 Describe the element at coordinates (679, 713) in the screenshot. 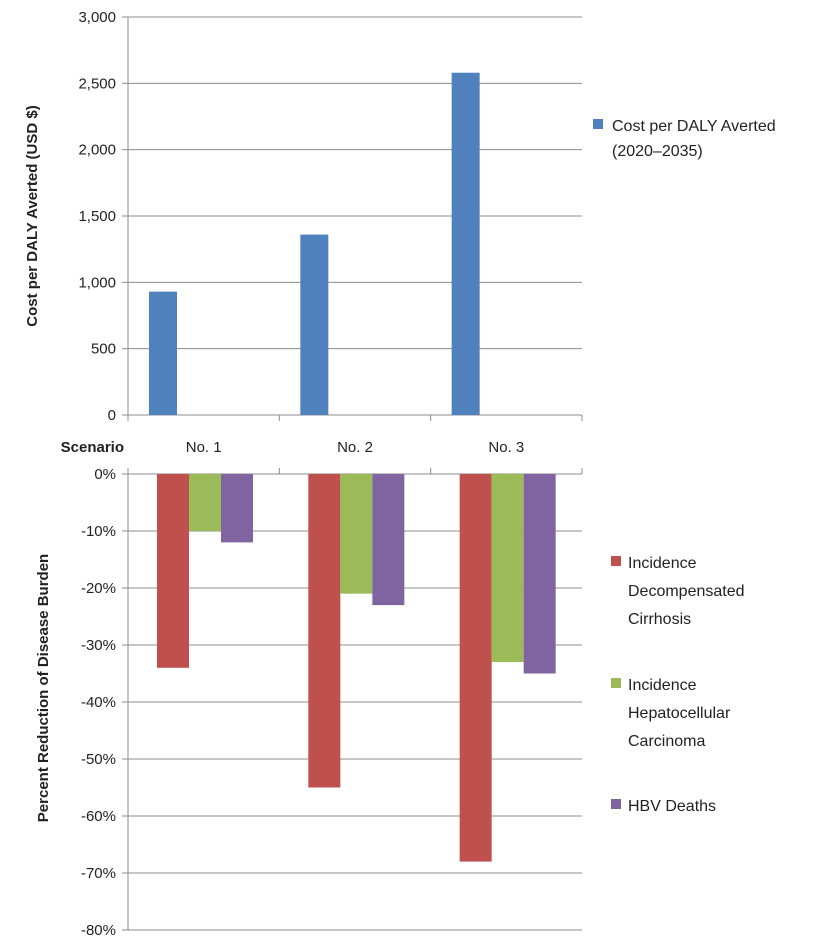

I see `legend-label: Hepatocellular` at that location.